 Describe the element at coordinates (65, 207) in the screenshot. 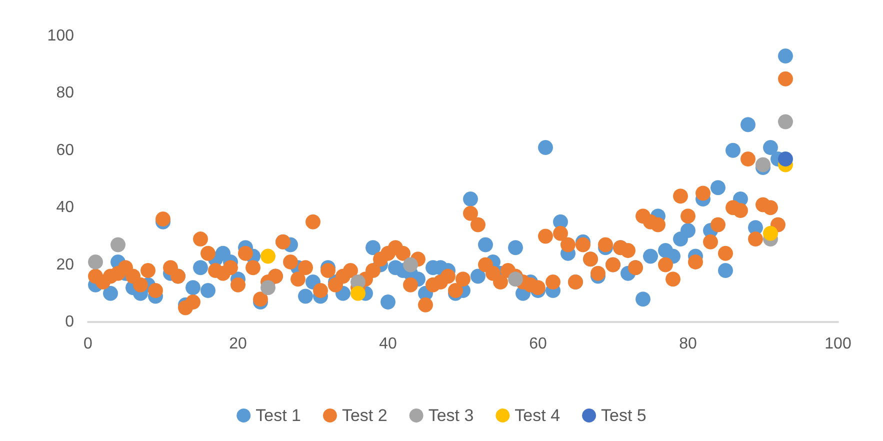

I see `y-tick-label: 40` at that location.